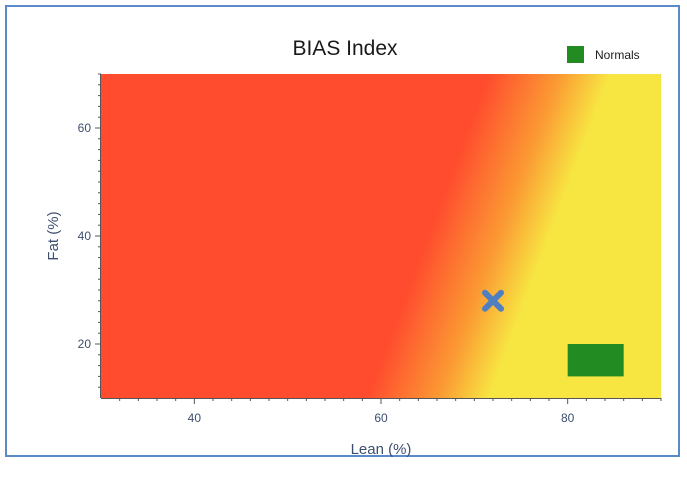 The height and width of the screenshot is (487, 687). I want to click on x-tick-label: 40, so click(195, 418).